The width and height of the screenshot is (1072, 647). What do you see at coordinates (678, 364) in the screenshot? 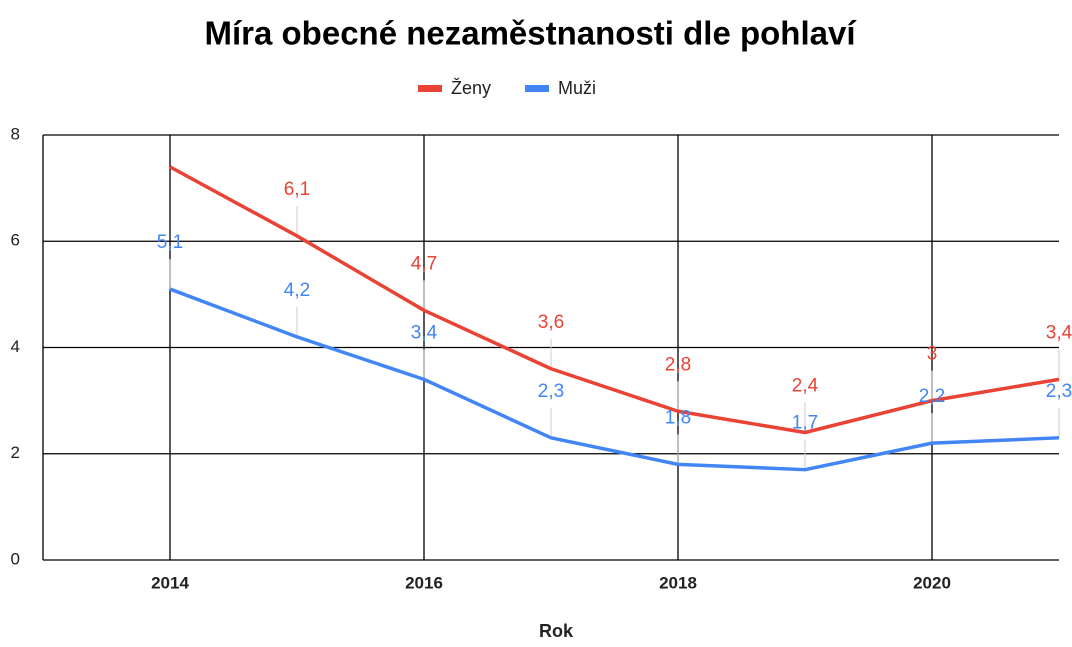
I see `data-label: 2,8` at bounding box center [678, 364].